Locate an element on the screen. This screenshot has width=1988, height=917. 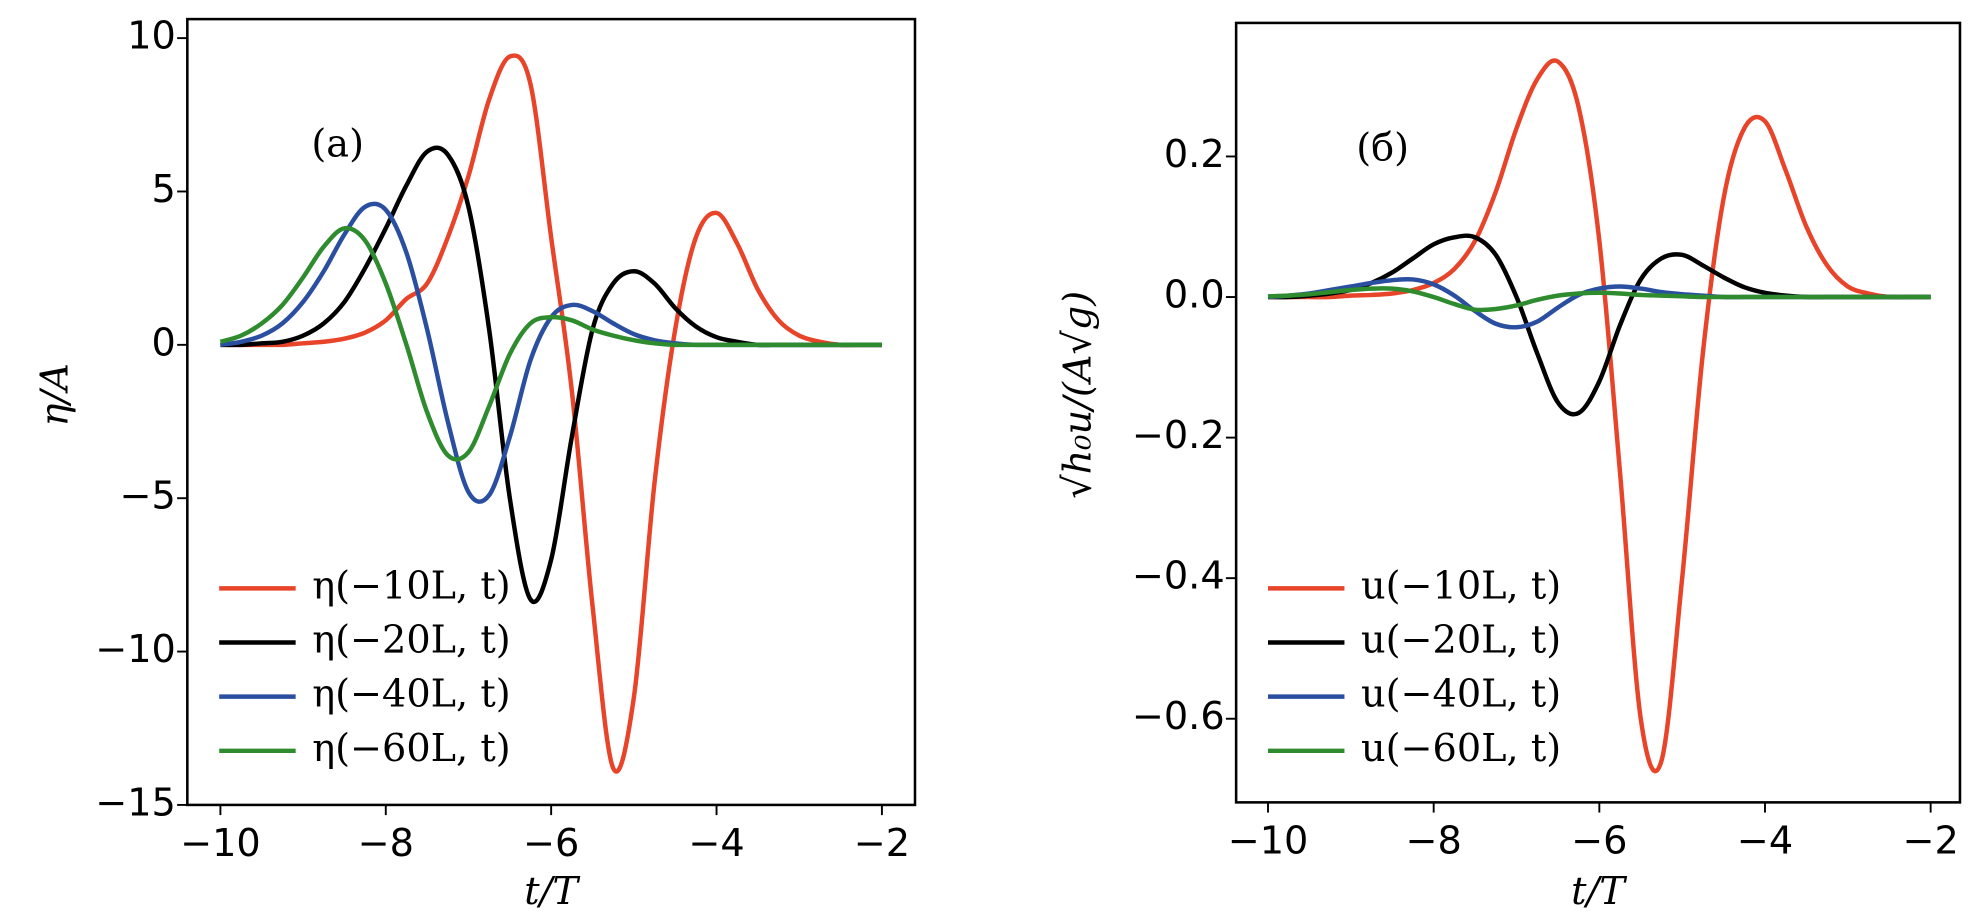
y-tick-label: 0.0 is located at coordinates (1194, 296).